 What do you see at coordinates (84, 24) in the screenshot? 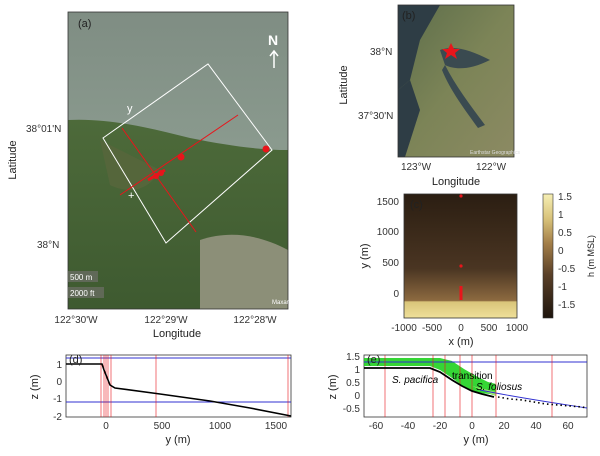
I see `panel-a-label: (a)` at bounding box center [84, 24].